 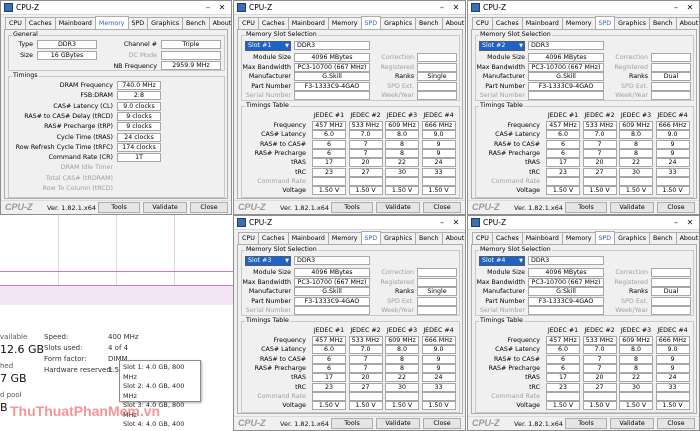 I want to click on part-number-value: F3-1333C9-4GAO, so click(x=566, y=86).